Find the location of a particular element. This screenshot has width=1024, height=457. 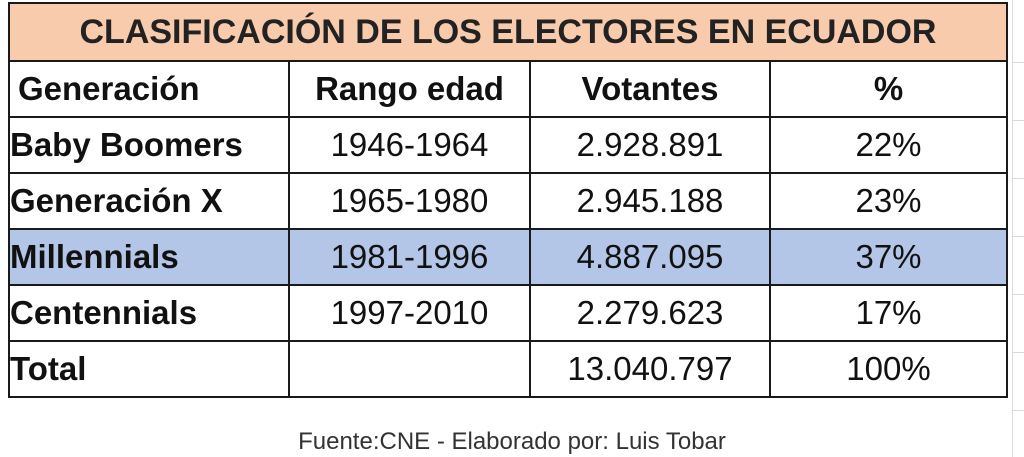

total-percent-cell: 100% is located at coordinates (888, 369).